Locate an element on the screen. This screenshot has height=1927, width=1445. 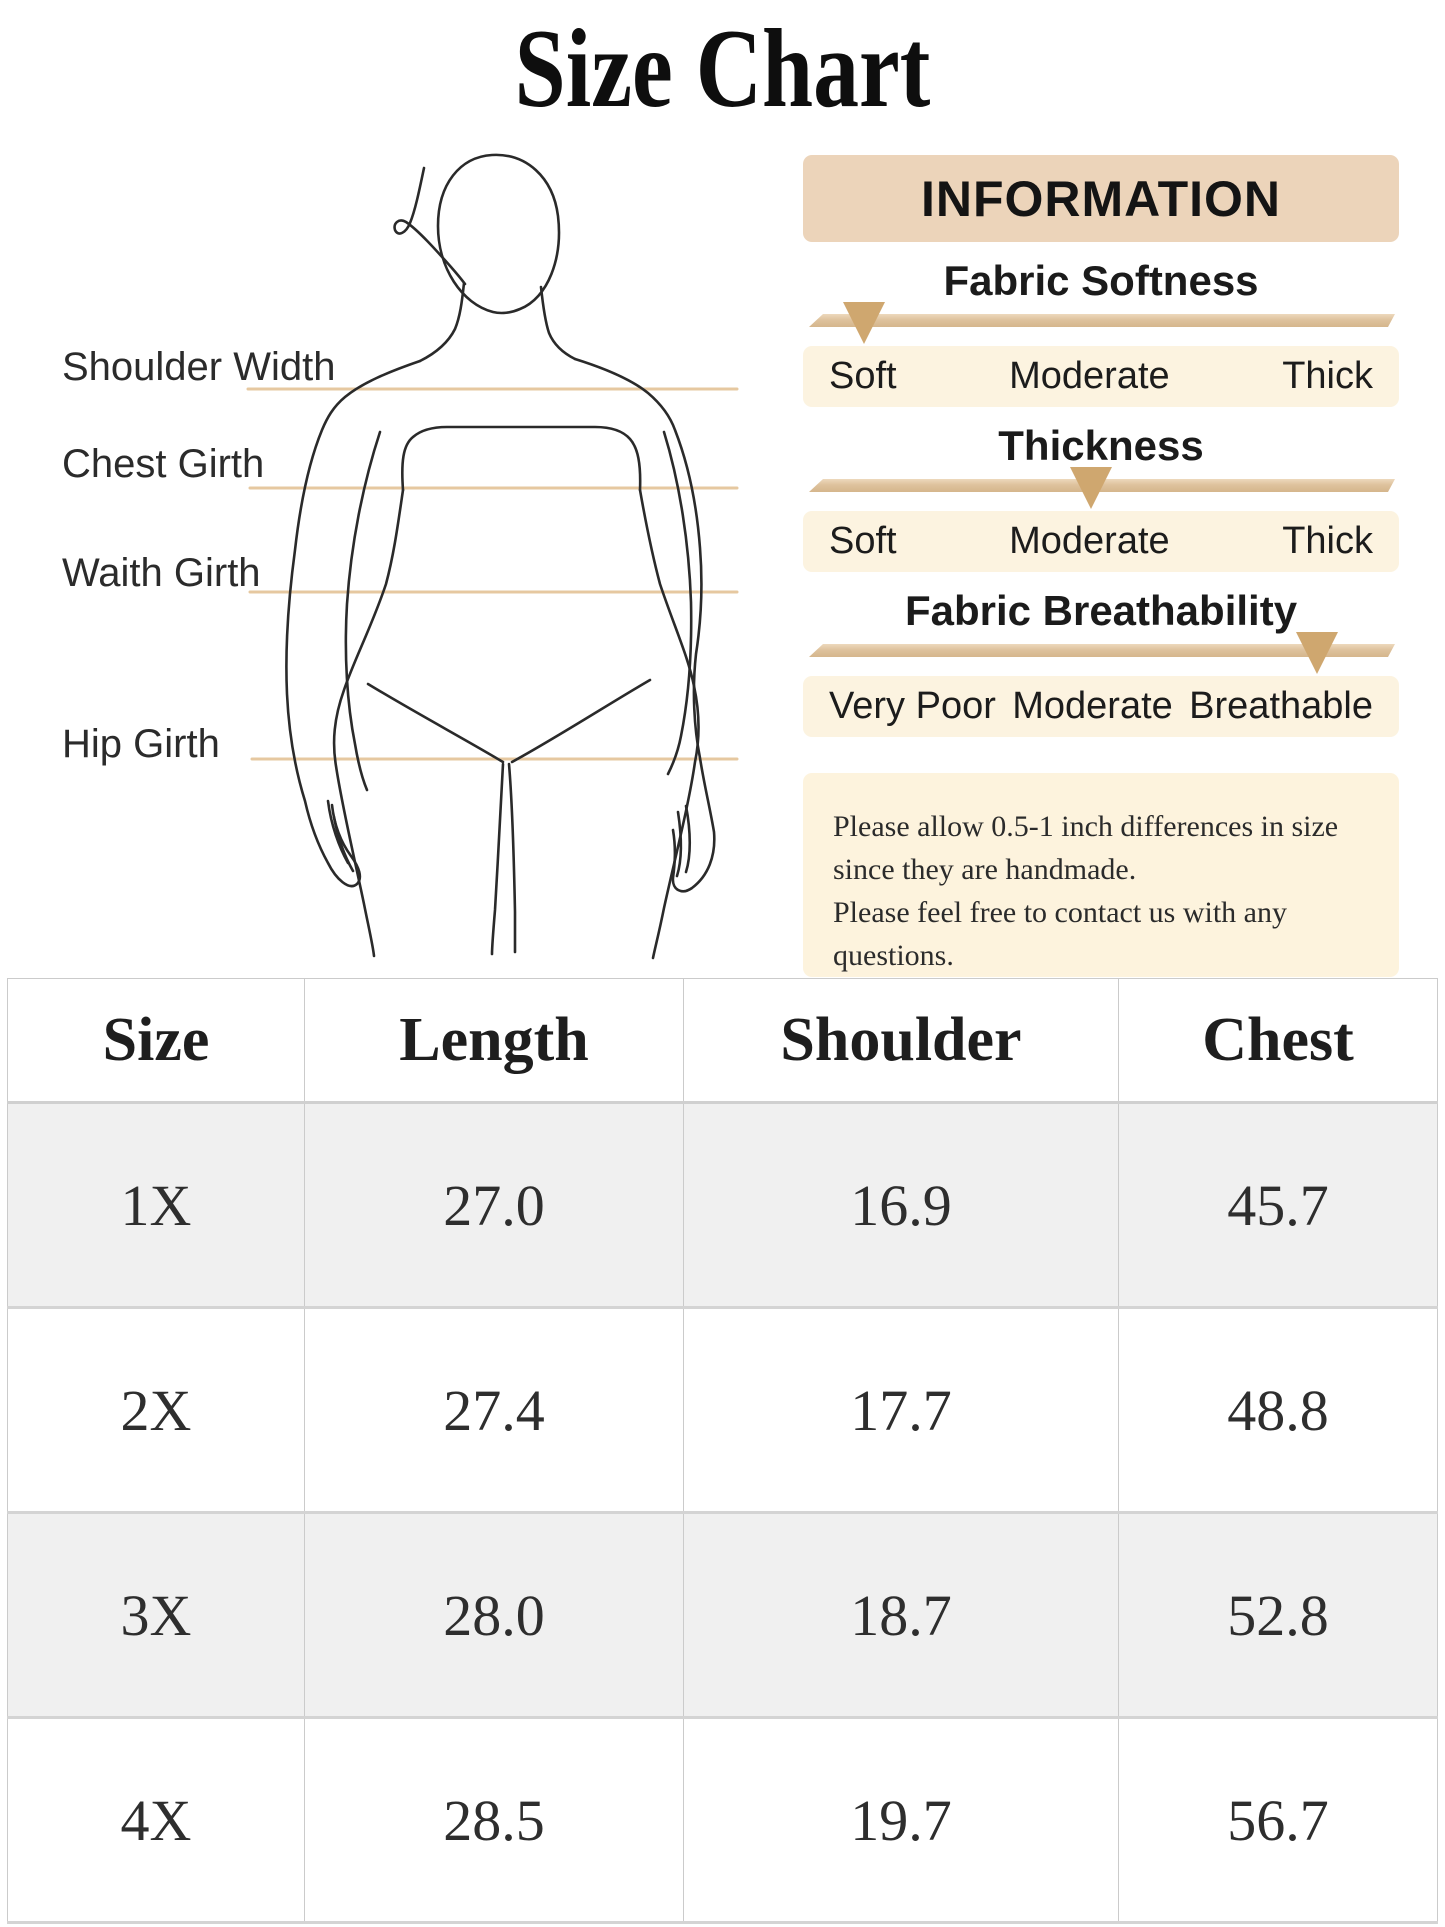
size-table-header-row: Size Length Shoulder Chest is located at coordinates (722, 1041).